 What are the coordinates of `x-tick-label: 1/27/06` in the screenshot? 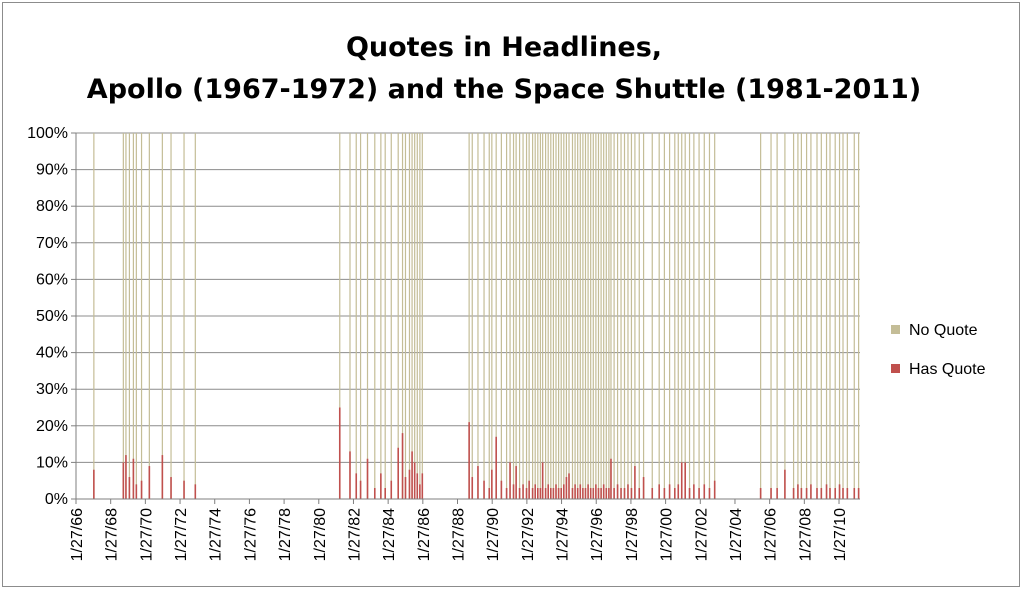 It's located at (771, 534).